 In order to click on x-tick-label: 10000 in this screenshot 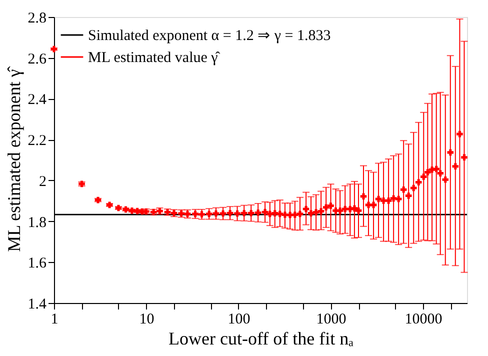, I will do `click(423, 320)`.